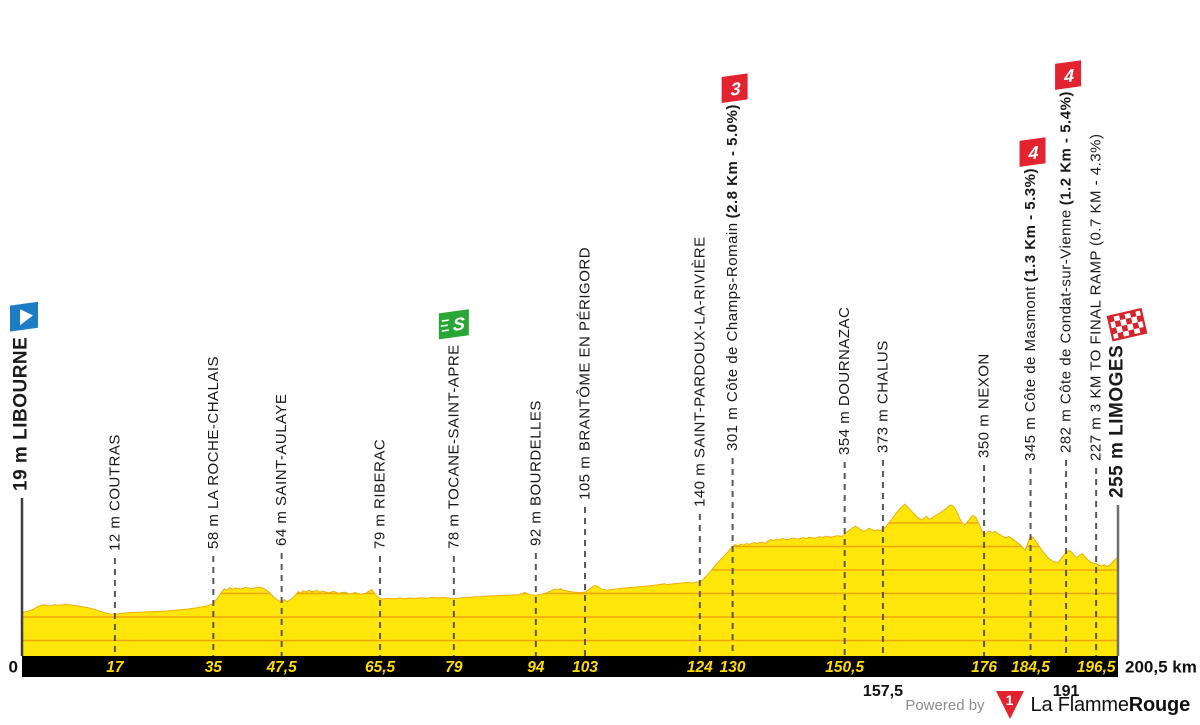 This screenshot has width=1200, height=725. I want to click on la-flamme-rouge-logo-icon: 1, so click(1009, 705).